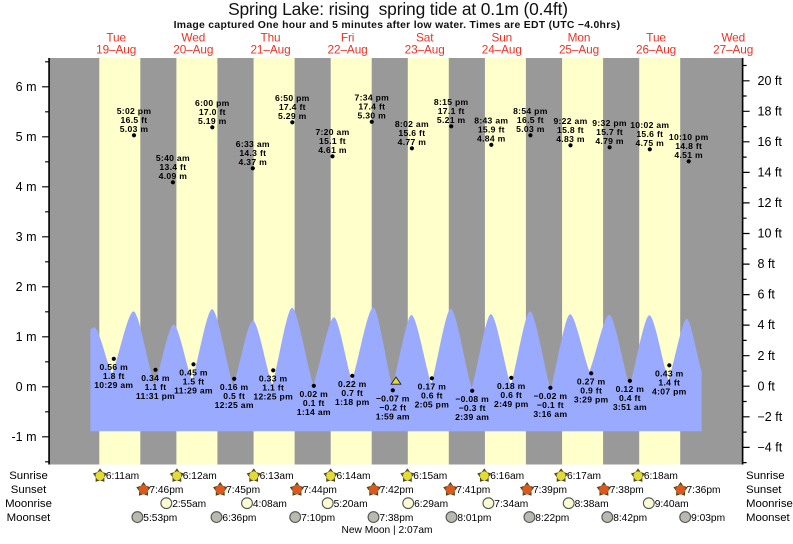  Describe the element at coordinates (511, 404) in the screenshot. I see `svg-text: 2:49 pm` at that location.